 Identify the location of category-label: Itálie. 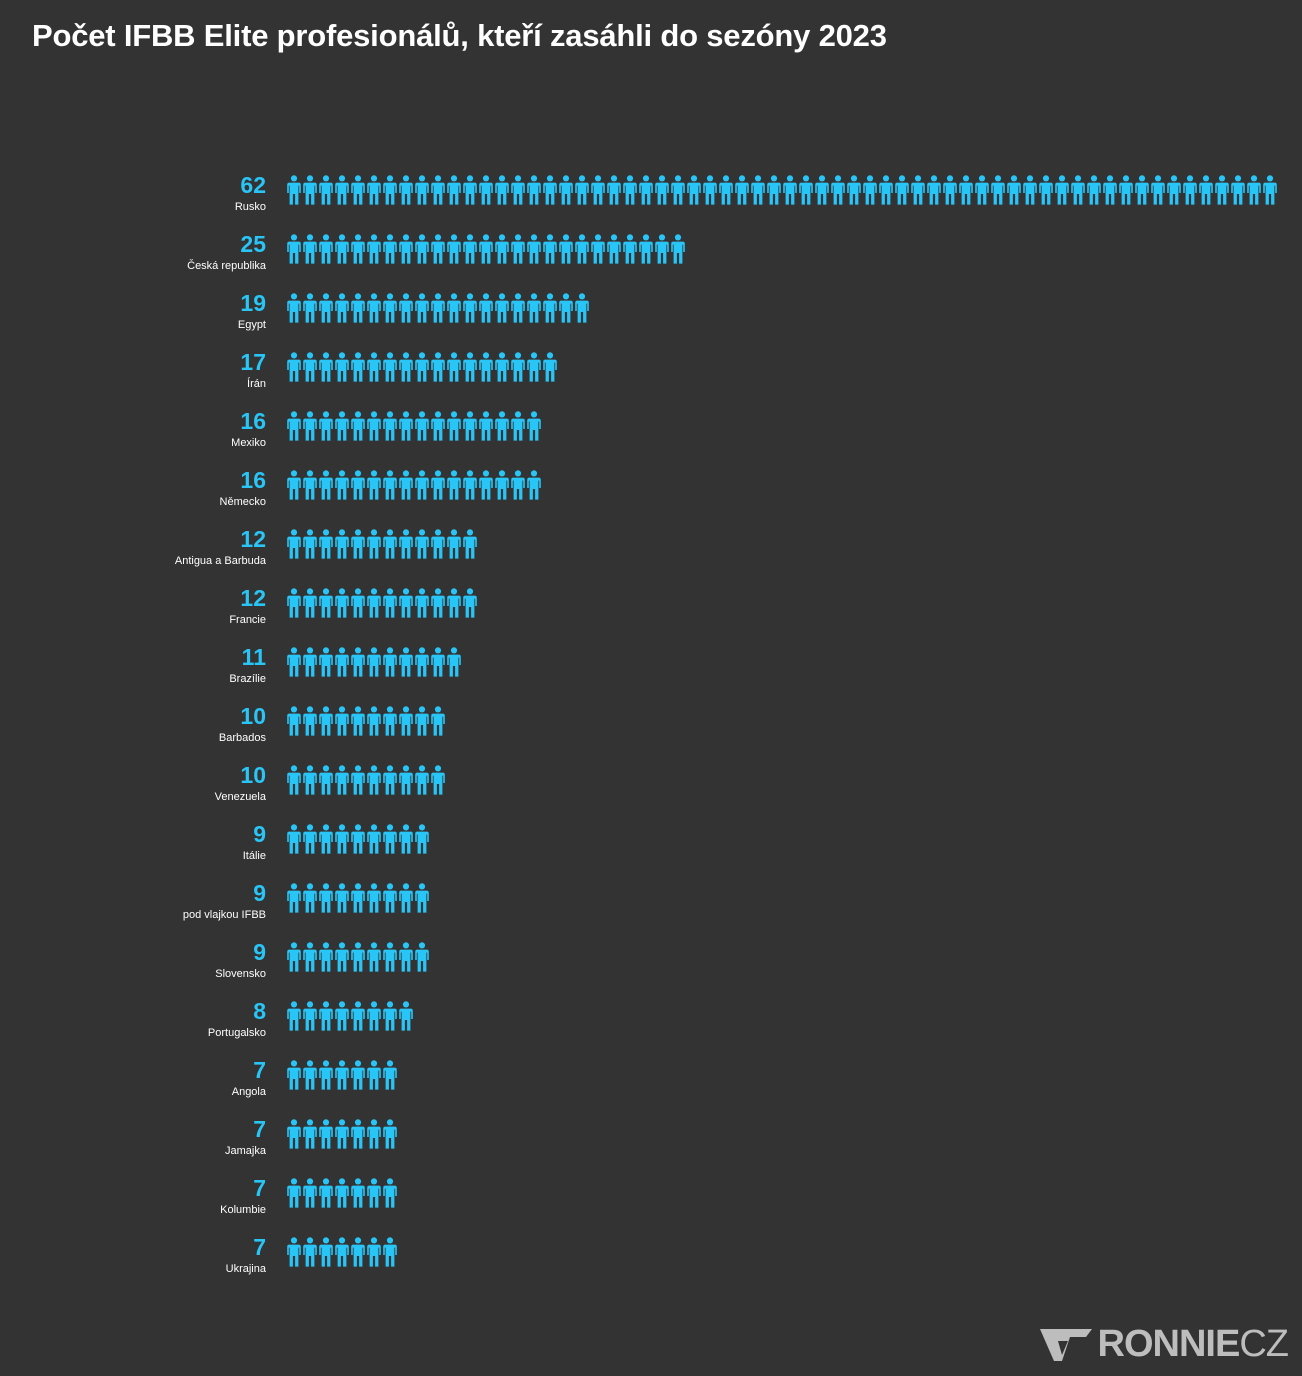
(254, 856).